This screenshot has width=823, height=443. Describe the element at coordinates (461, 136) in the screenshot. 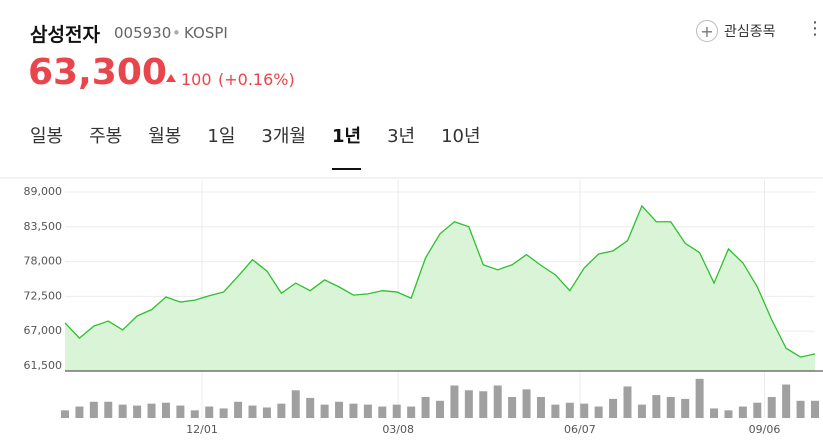

I see `tab: 10년` at that location.